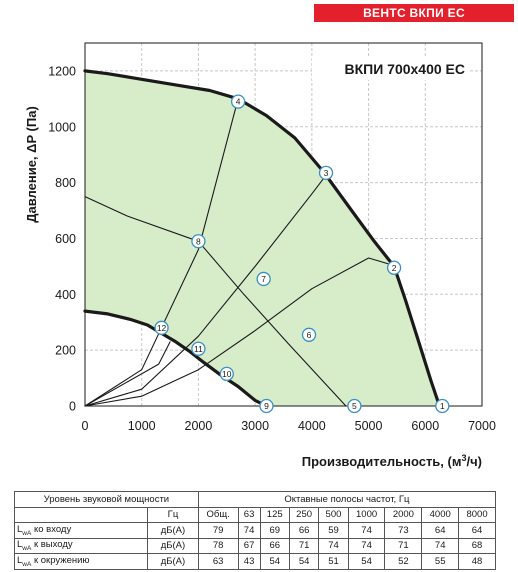 The image size is (518, 572). What do you see at coordinates (425, 426) in the screenshot?
I see `x-tick-label: 6000` at bounding box center [425, 426].